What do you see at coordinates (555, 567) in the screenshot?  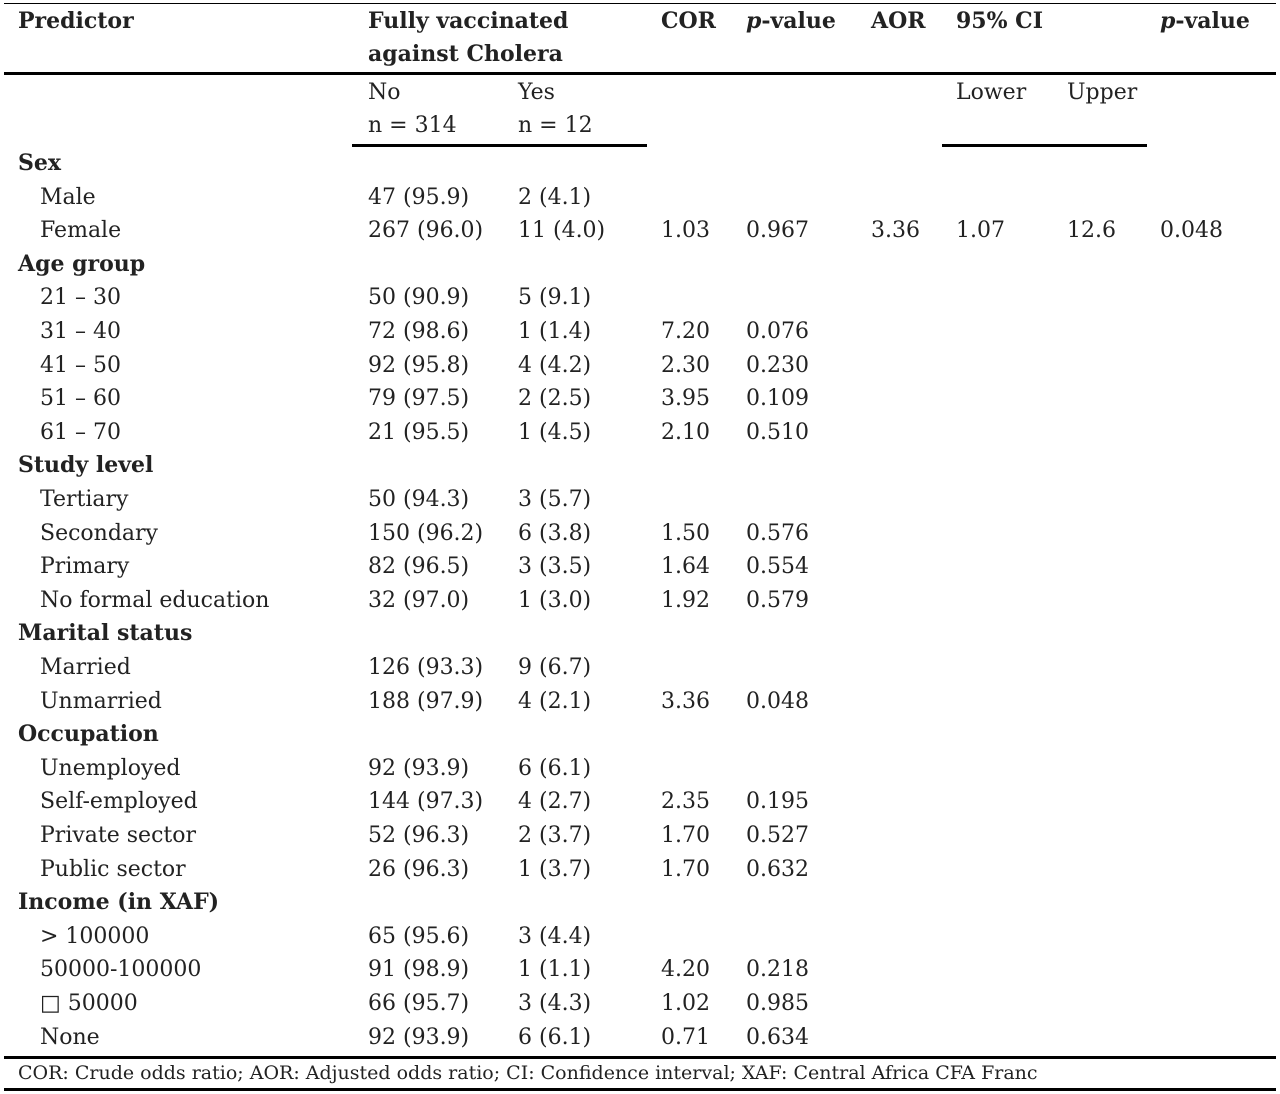 I see `cell-yes: 3 (3.5)` at bounding box center [555, 567].